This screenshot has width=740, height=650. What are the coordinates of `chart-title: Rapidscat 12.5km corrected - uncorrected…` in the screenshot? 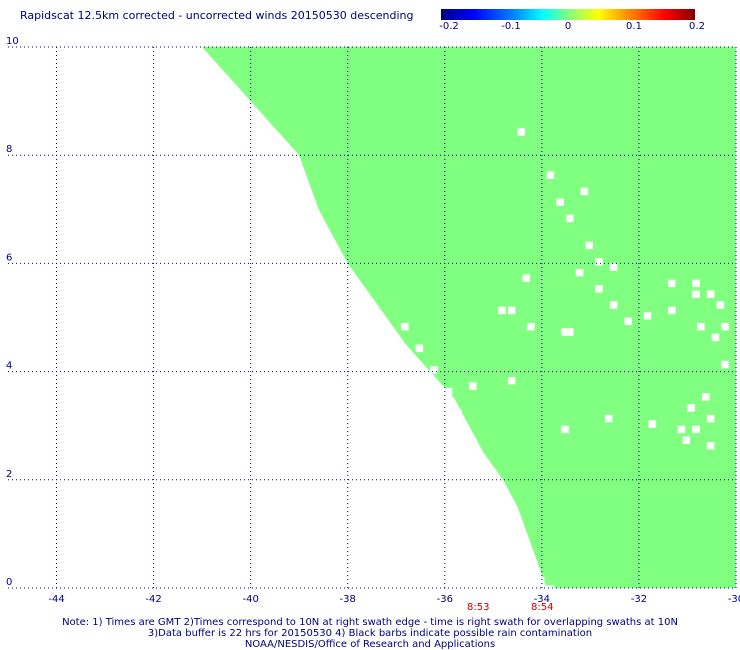 It's located at (217, 15).